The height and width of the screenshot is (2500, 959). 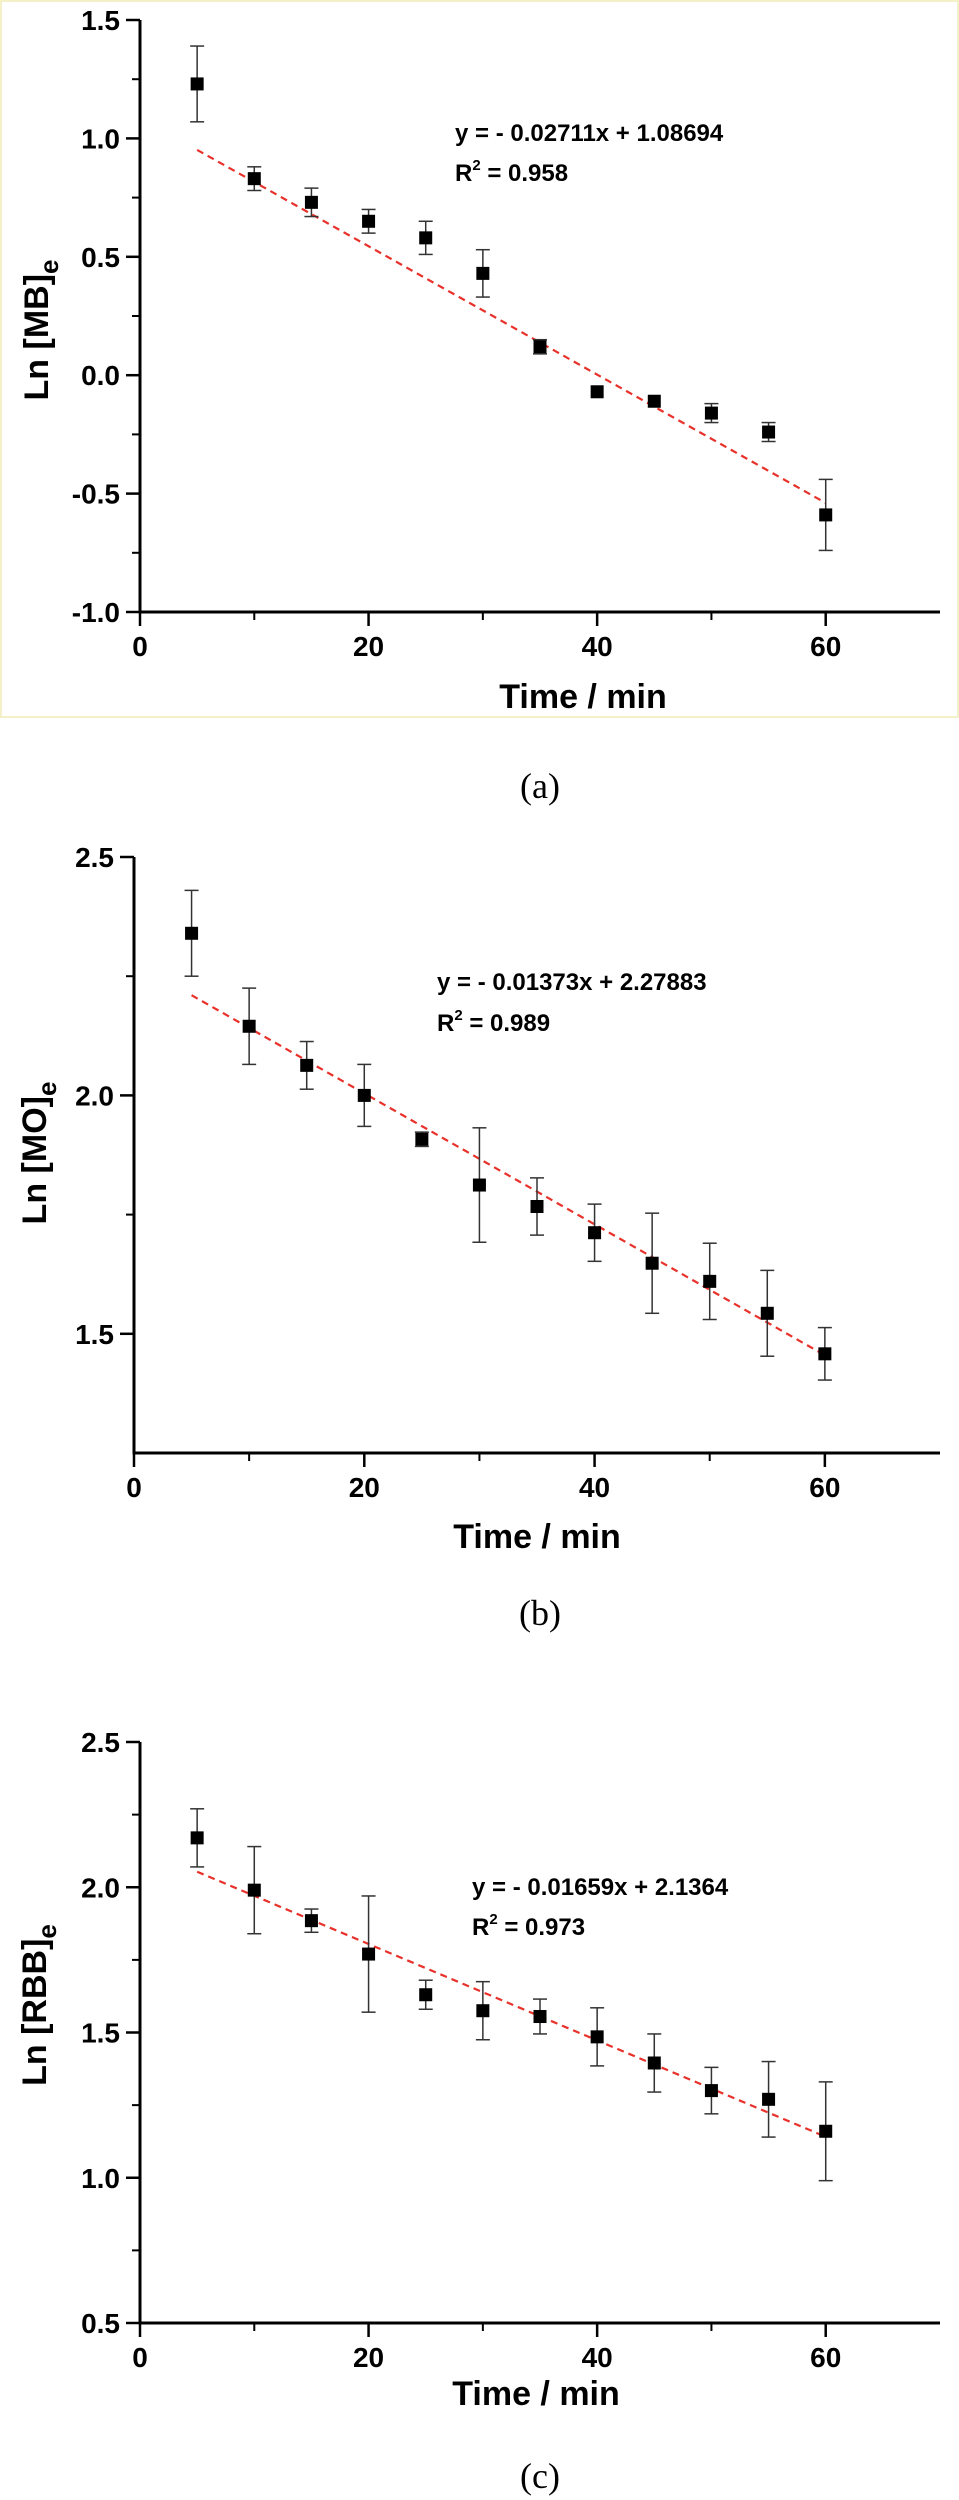 What do you see at coordinates (597, 2357) in the screenshot?
I see `panel-c-x-tick-label: 40` at bounding box center [597, 2357].